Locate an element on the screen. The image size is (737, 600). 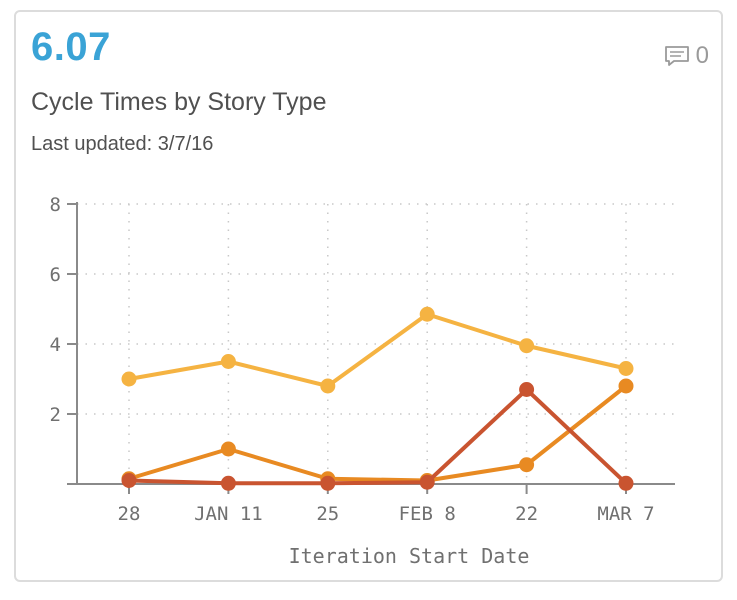
metric-value: 6.07 is located at coordinates (71, 47).